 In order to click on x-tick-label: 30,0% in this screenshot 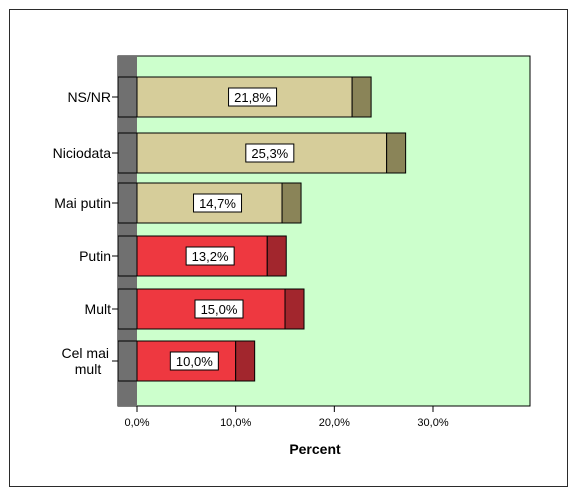, I will do `click(432, 423)`.